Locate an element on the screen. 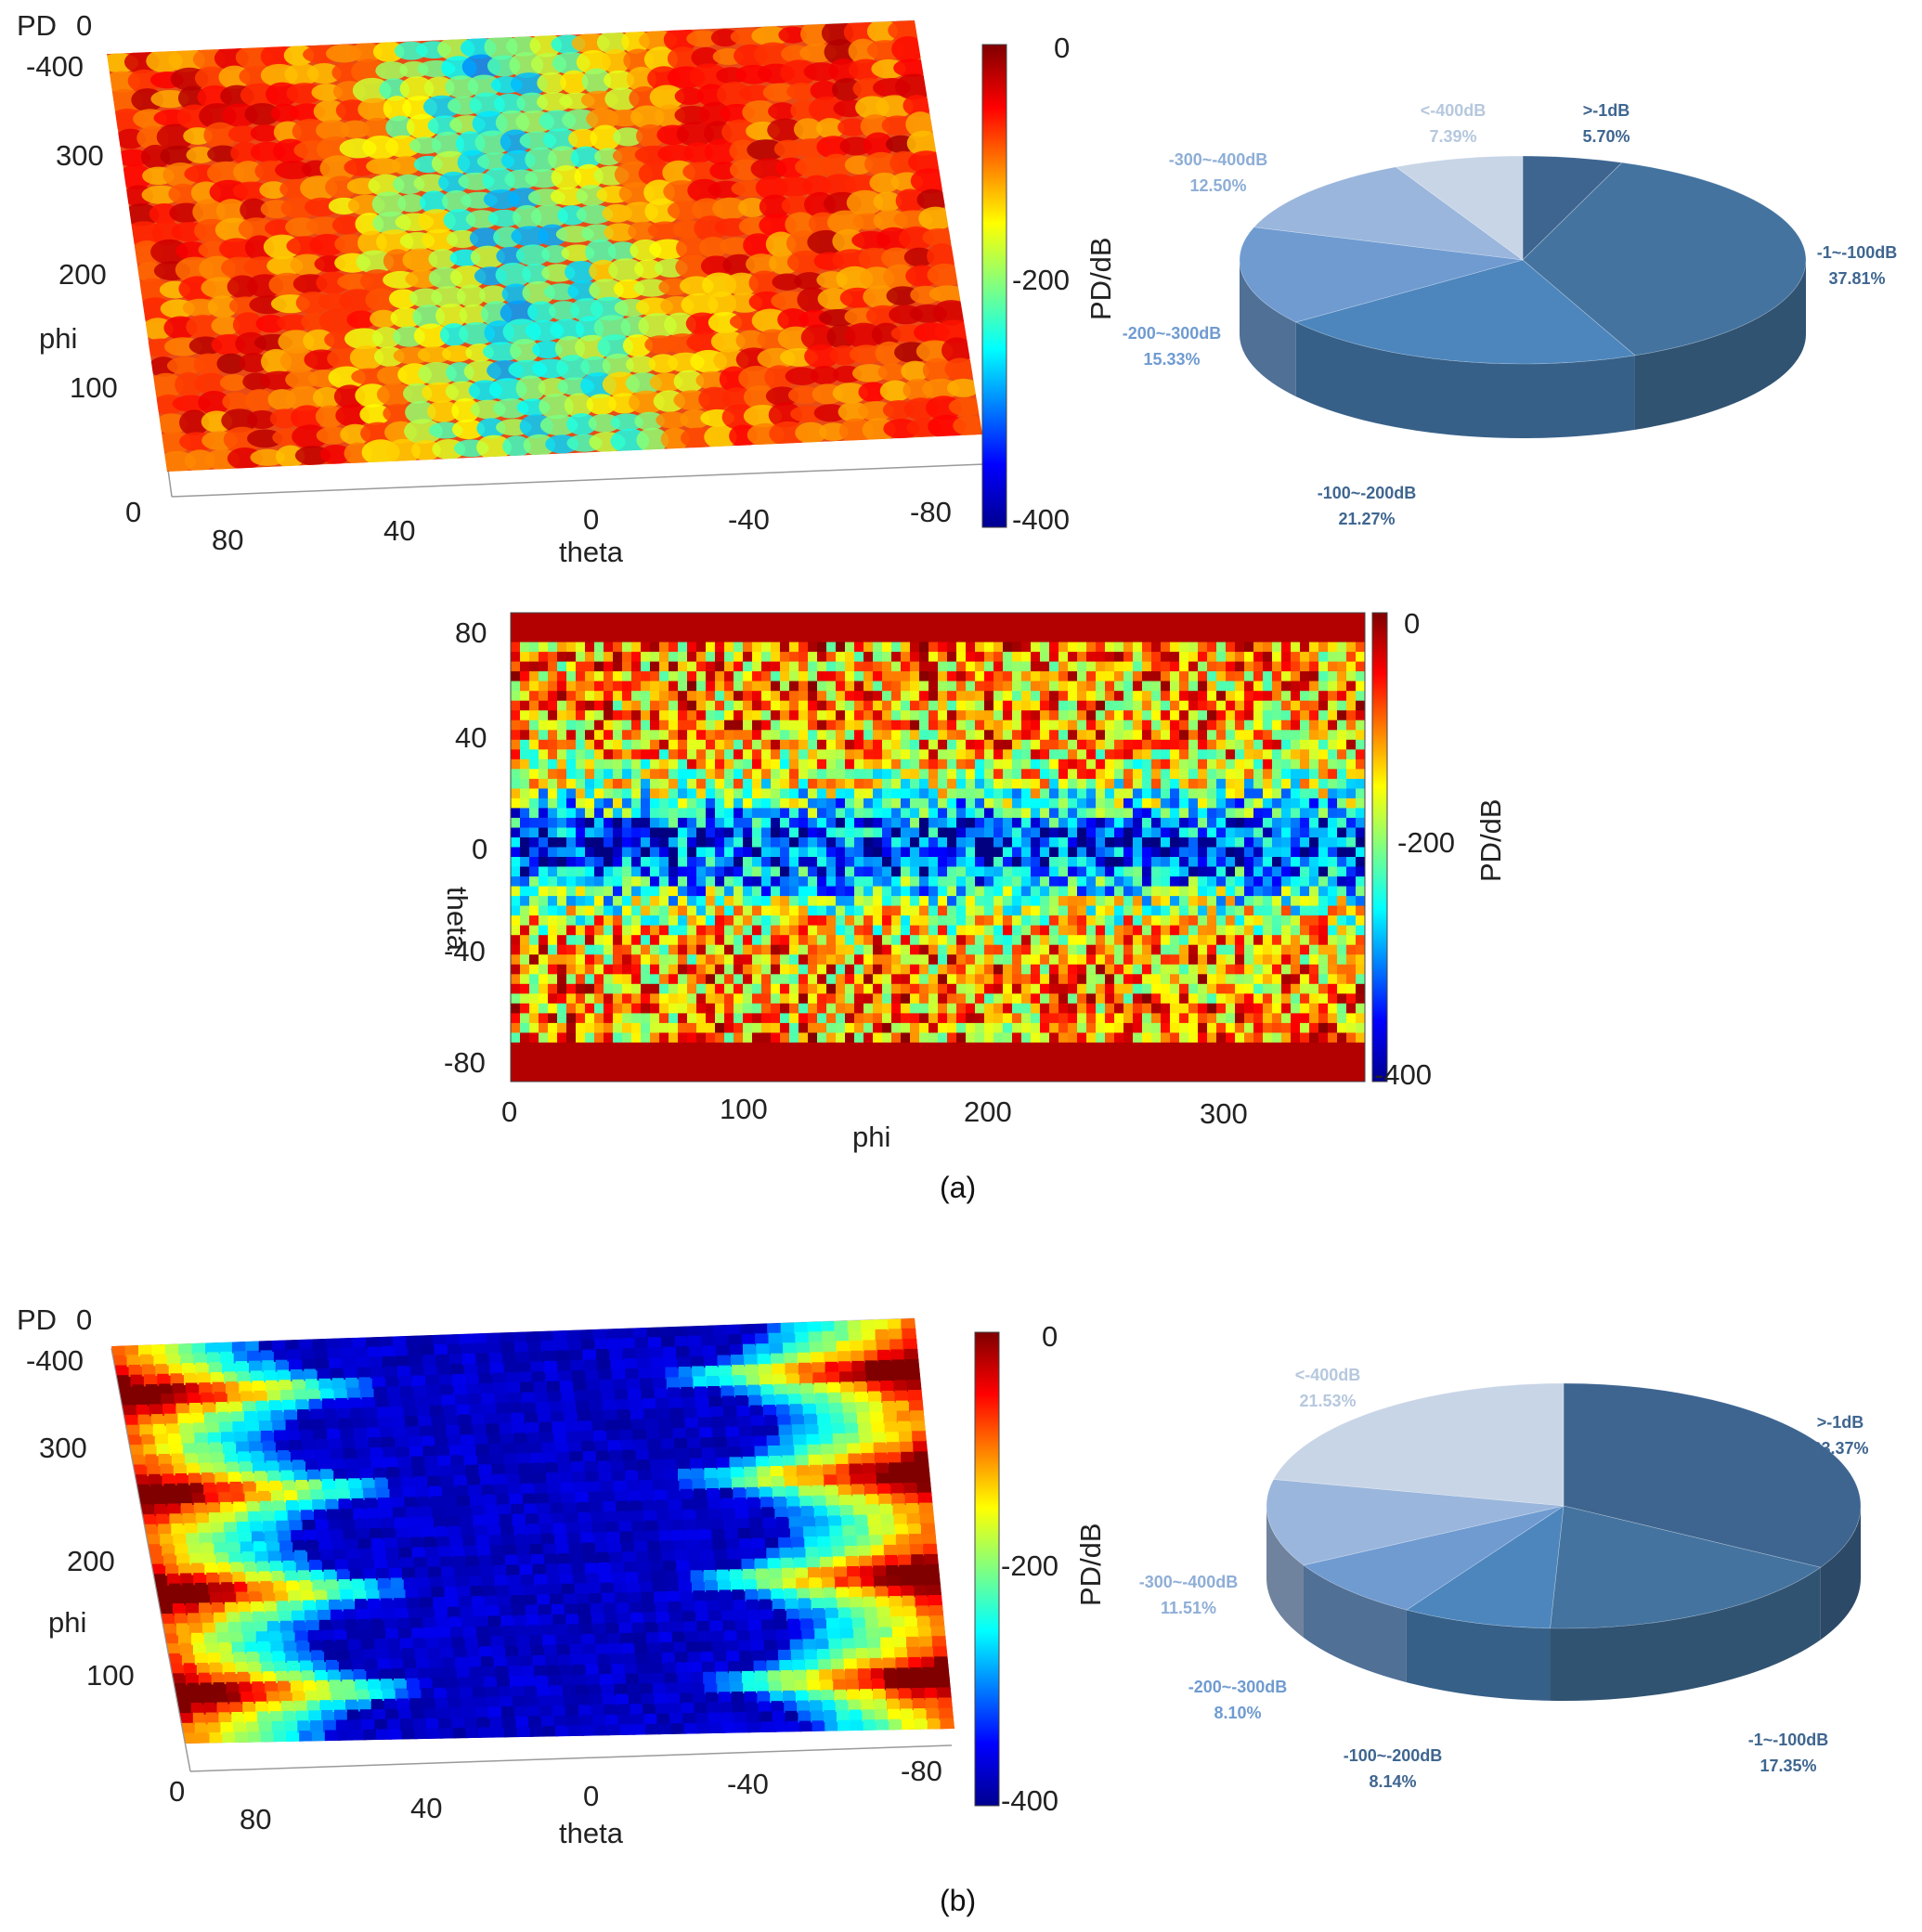 This screenshot has height=1932, width=1922. panel-a-heatmap-colorbar: 0 -200 -400 PD/dB is located at coordinates (1439, 849).